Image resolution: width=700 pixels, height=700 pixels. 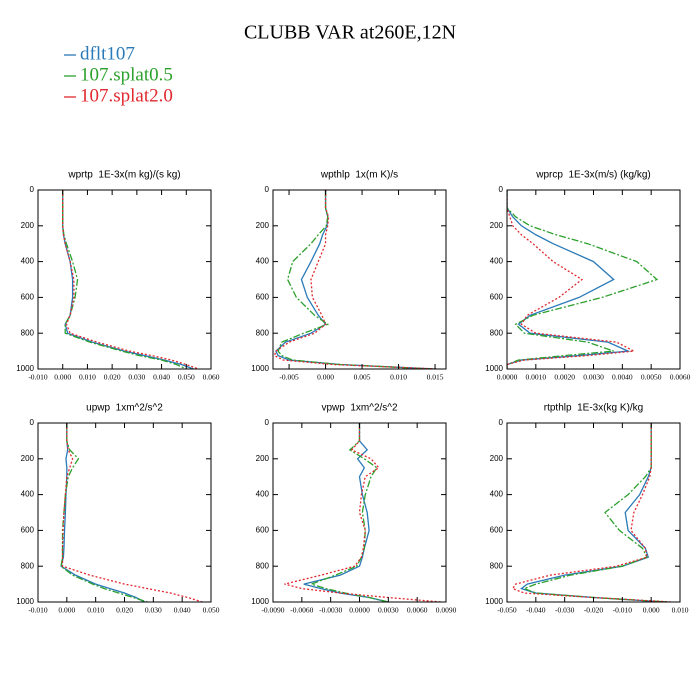 What do you see at coordinates (446, 610) in the screenshot?
I see `x-tick-label: 0.0090` at bounding box center [446, 610].